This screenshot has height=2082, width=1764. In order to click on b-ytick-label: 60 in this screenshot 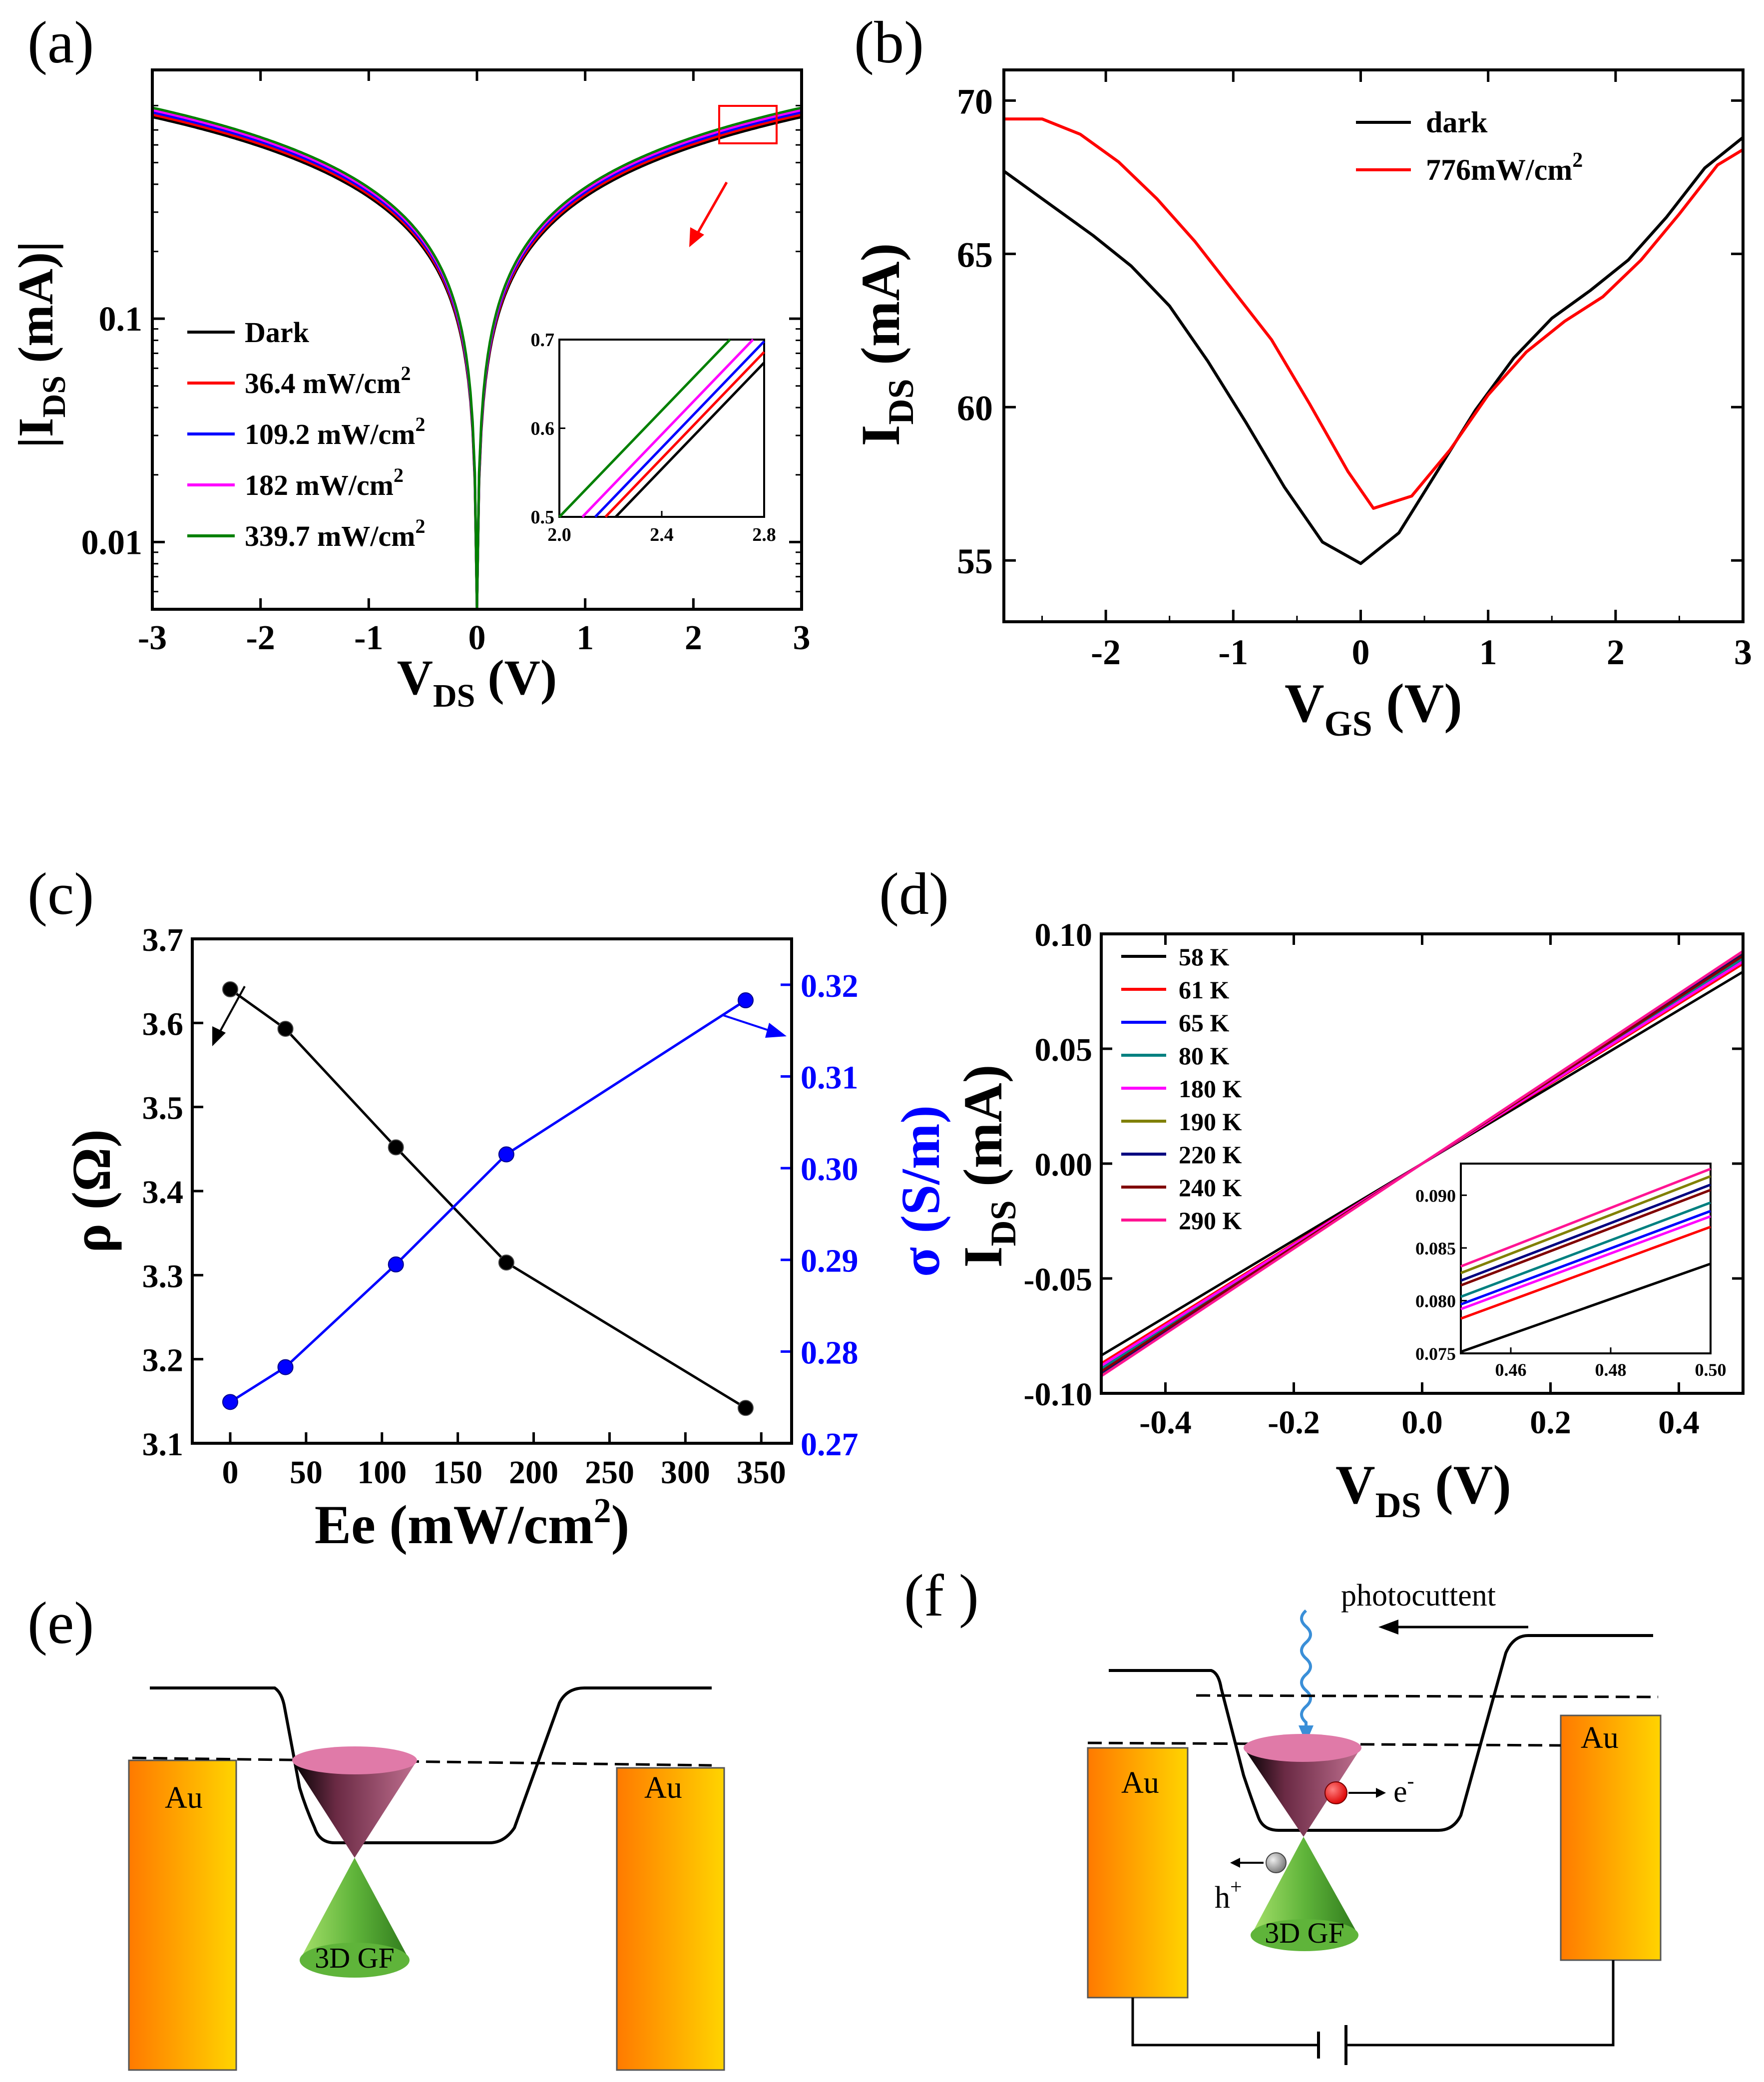, I will do `click(975, 408)`.